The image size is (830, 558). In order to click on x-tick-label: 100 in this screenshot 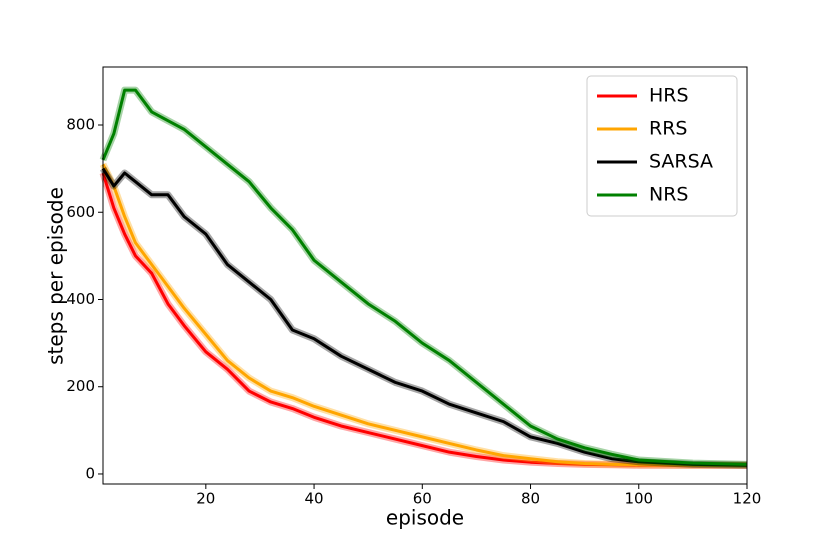, I will do `click(638, 499)`.